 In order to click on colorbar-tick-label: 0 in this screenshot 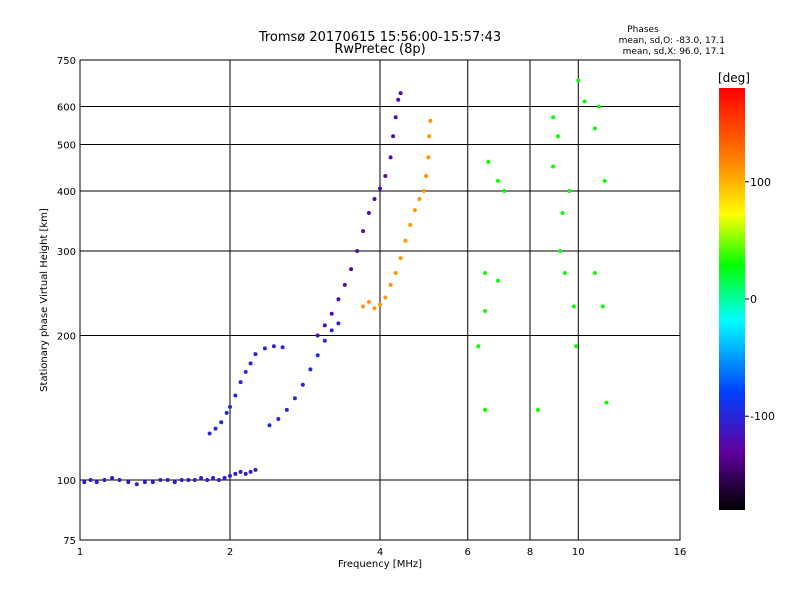, I will do `click(753, 299)`.